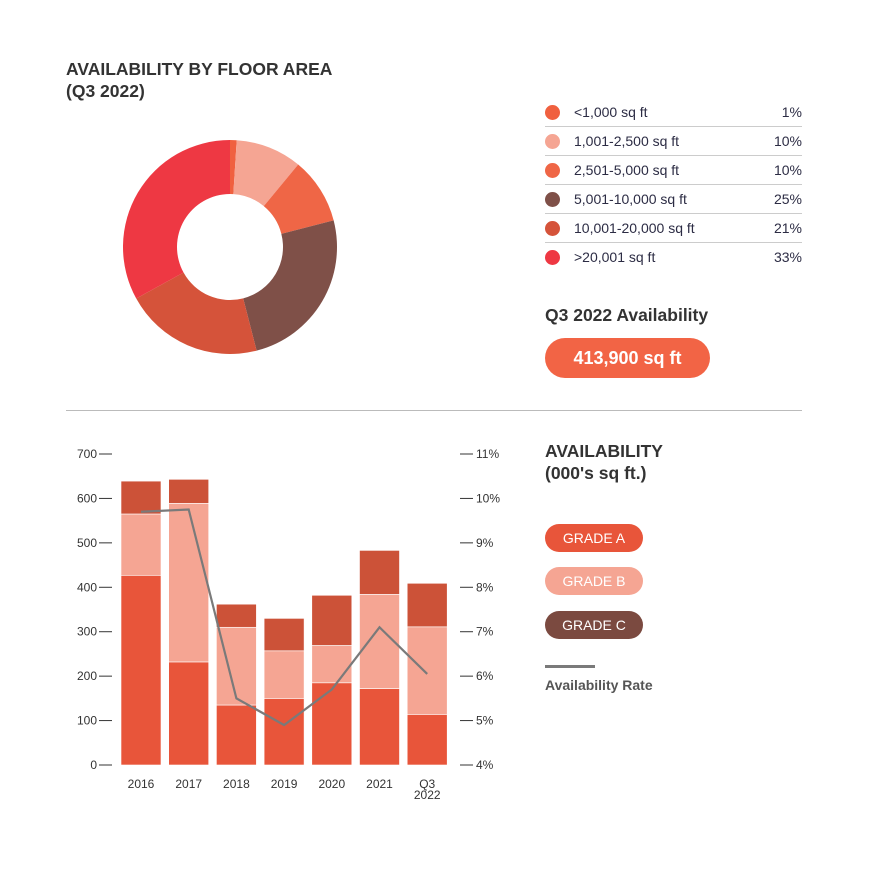 This screenshot has height=875, width=869. Describe the element at coordinates (485, 587) in the screenshot. I see `y2-tick-label: 8%` at that location.